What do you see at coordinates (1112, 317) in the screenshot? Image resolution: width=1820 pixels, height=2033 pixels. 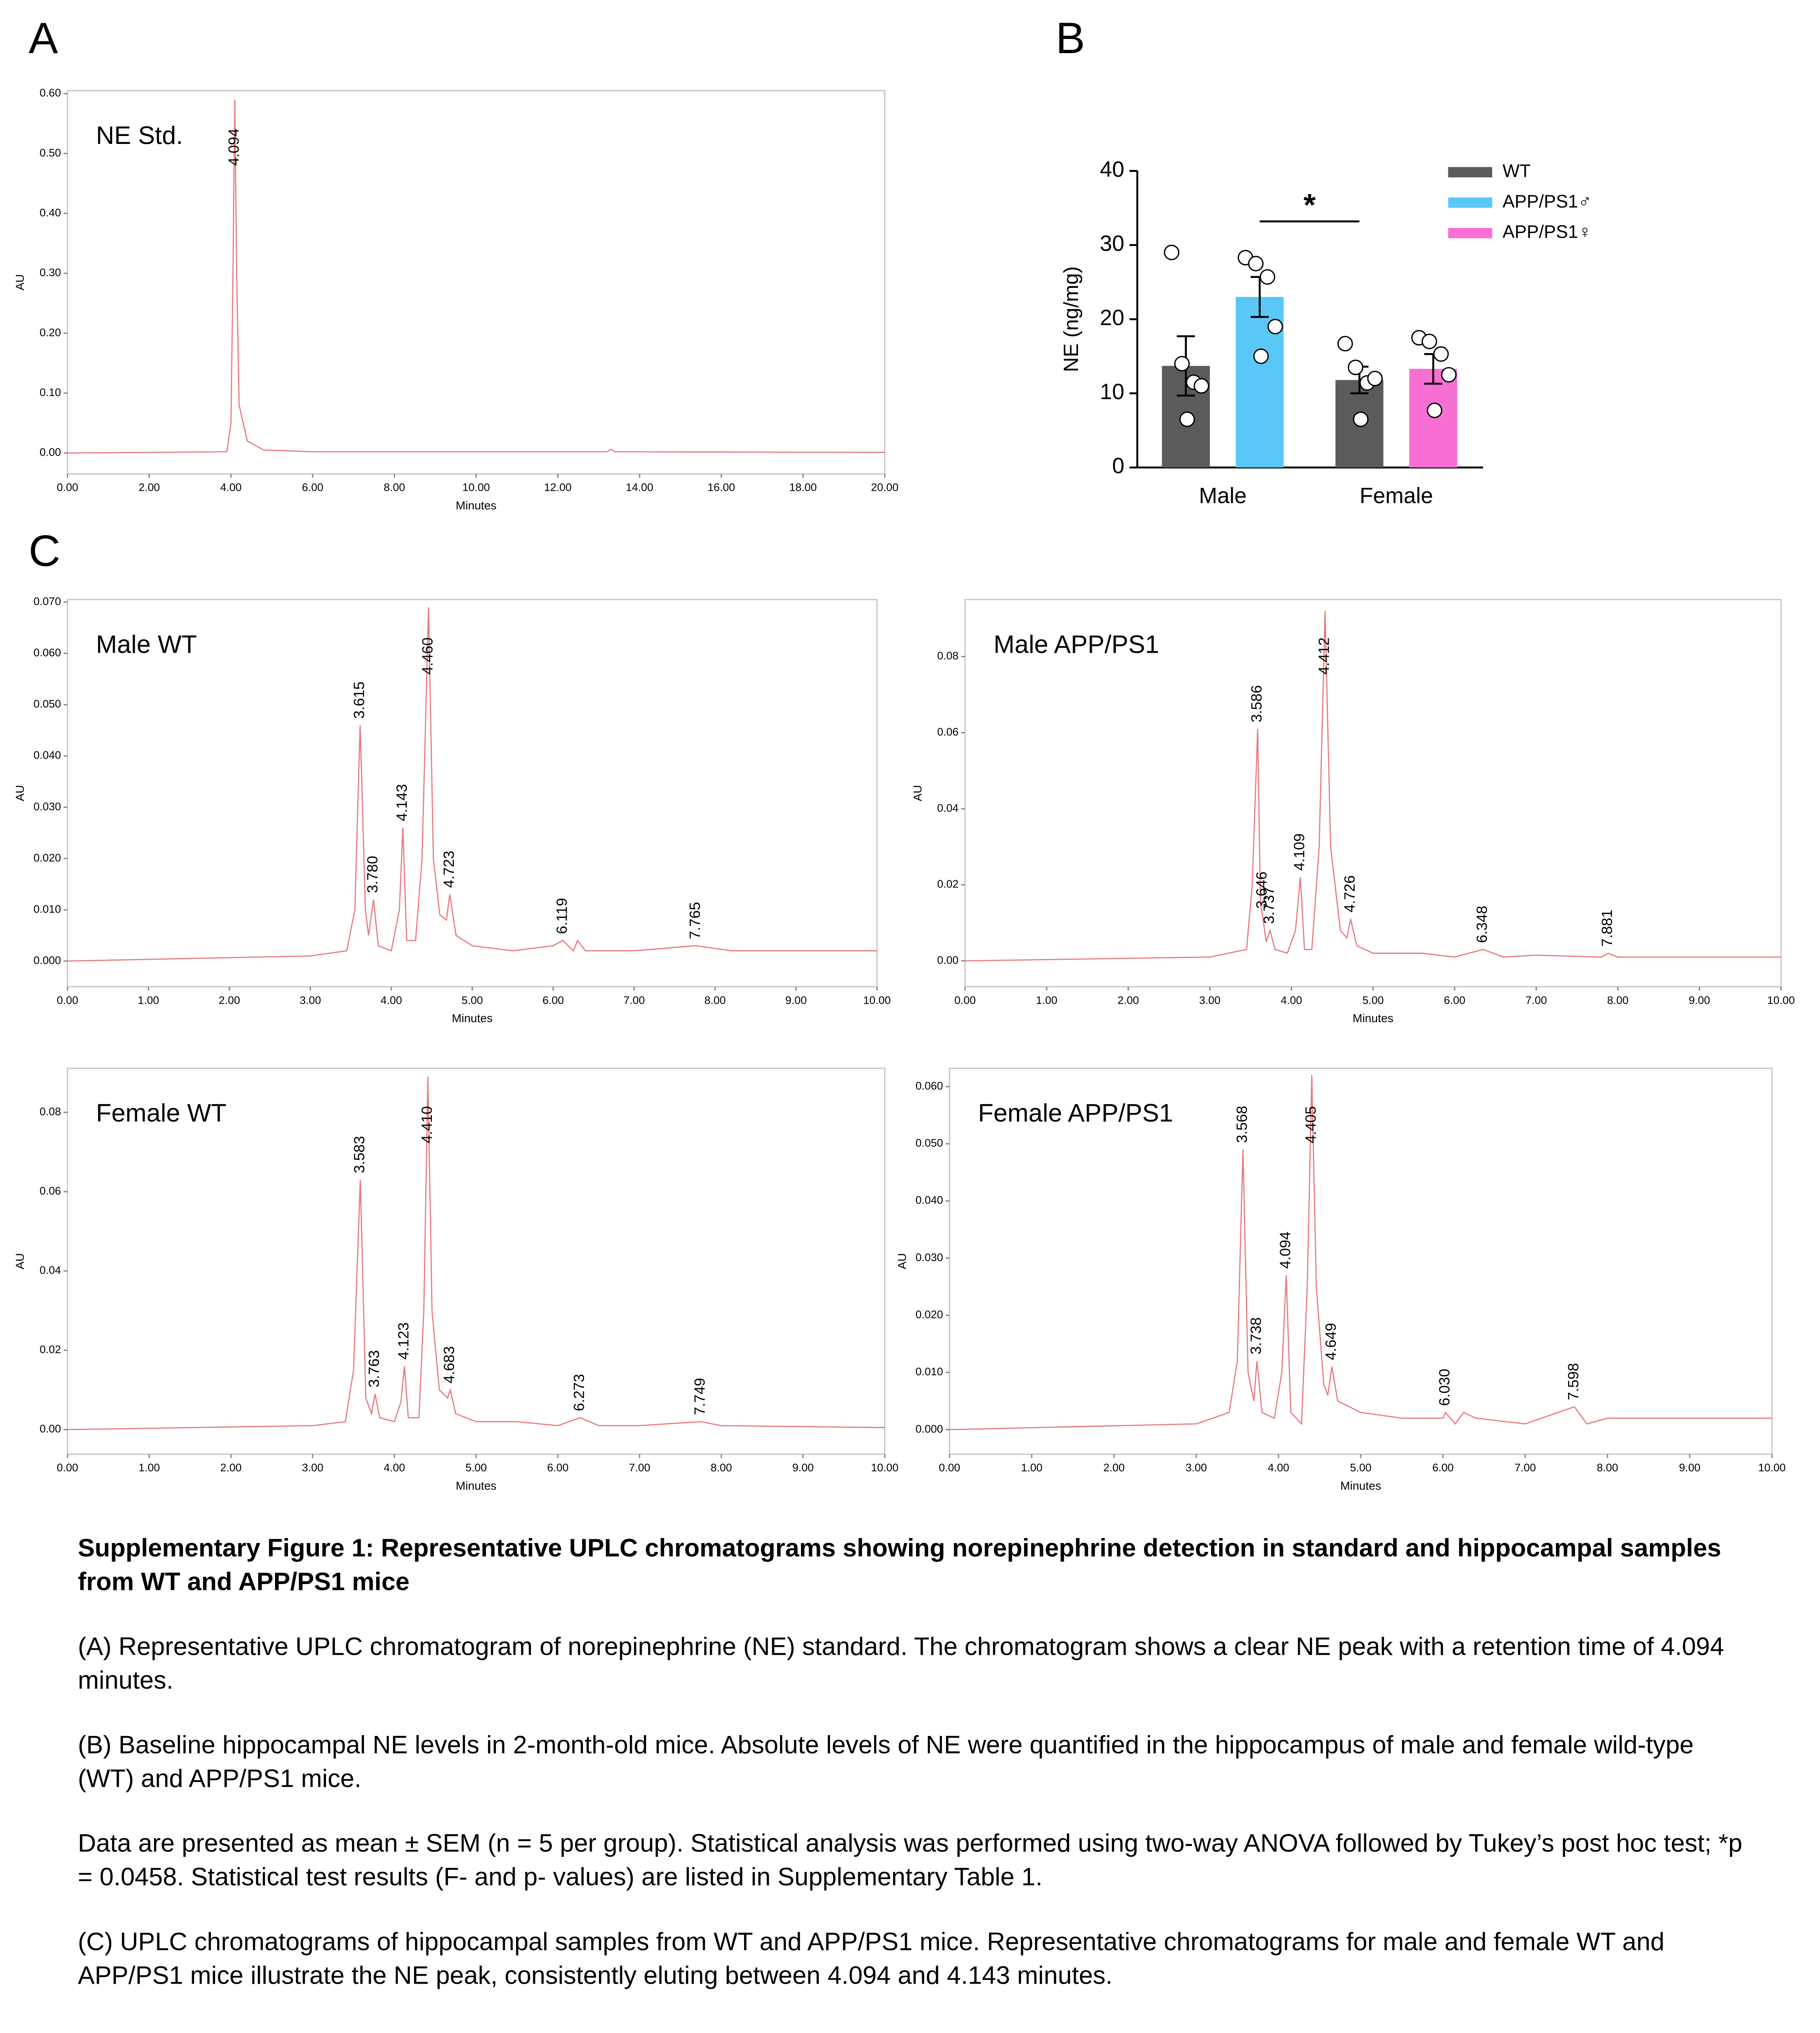 I see `y-tick-label: 20` at bounding box center [1112, 317].